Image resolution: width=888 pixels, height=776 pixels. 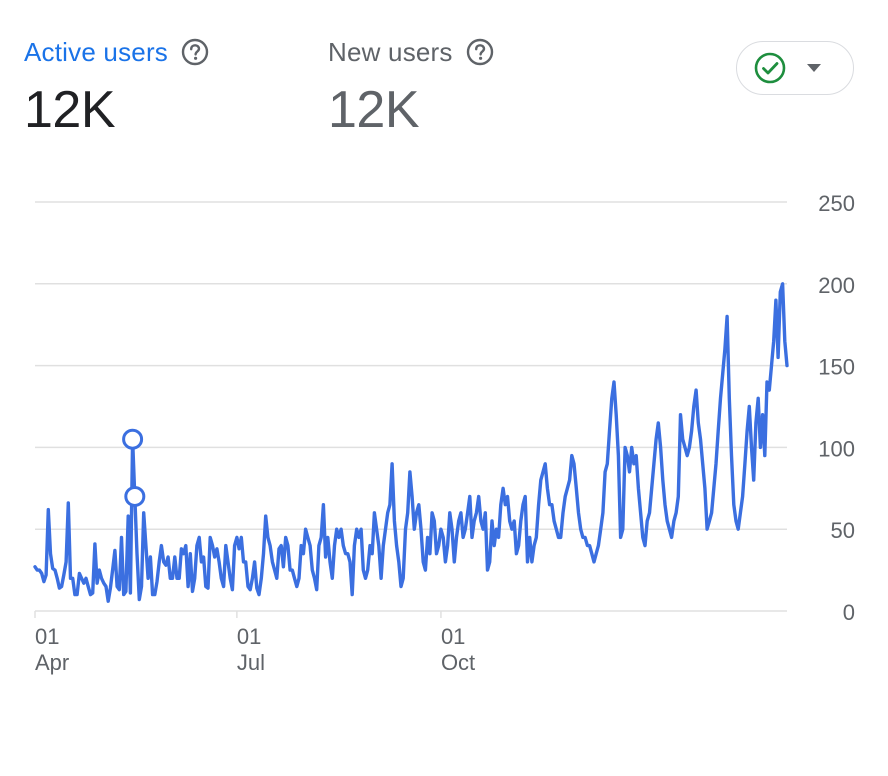 I want to click on chart-highlight-points, so click(x=134, y=467).